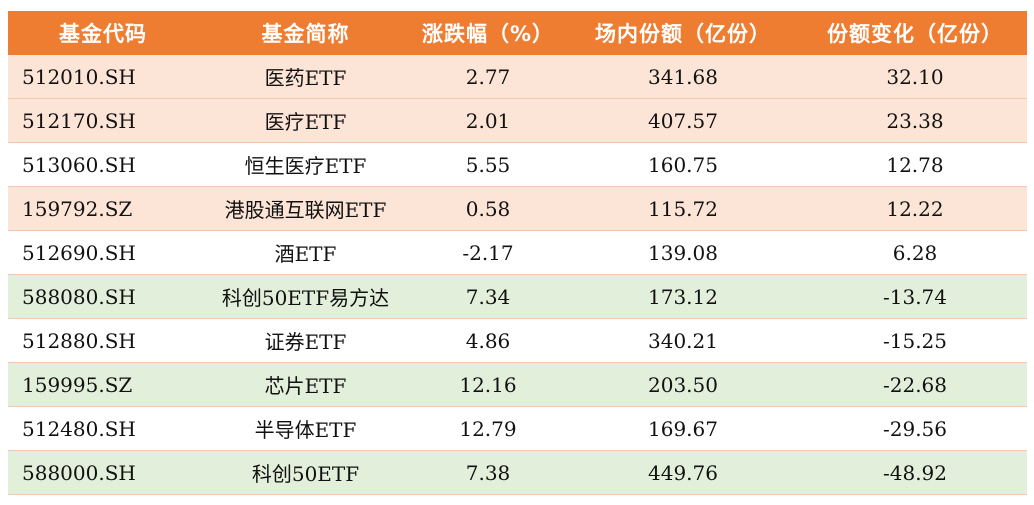  What do you see at coordinates (683, 164) in the screenshot?
I see `cell-onfloor-shares: 160.75` at bounding box center [683, 164].